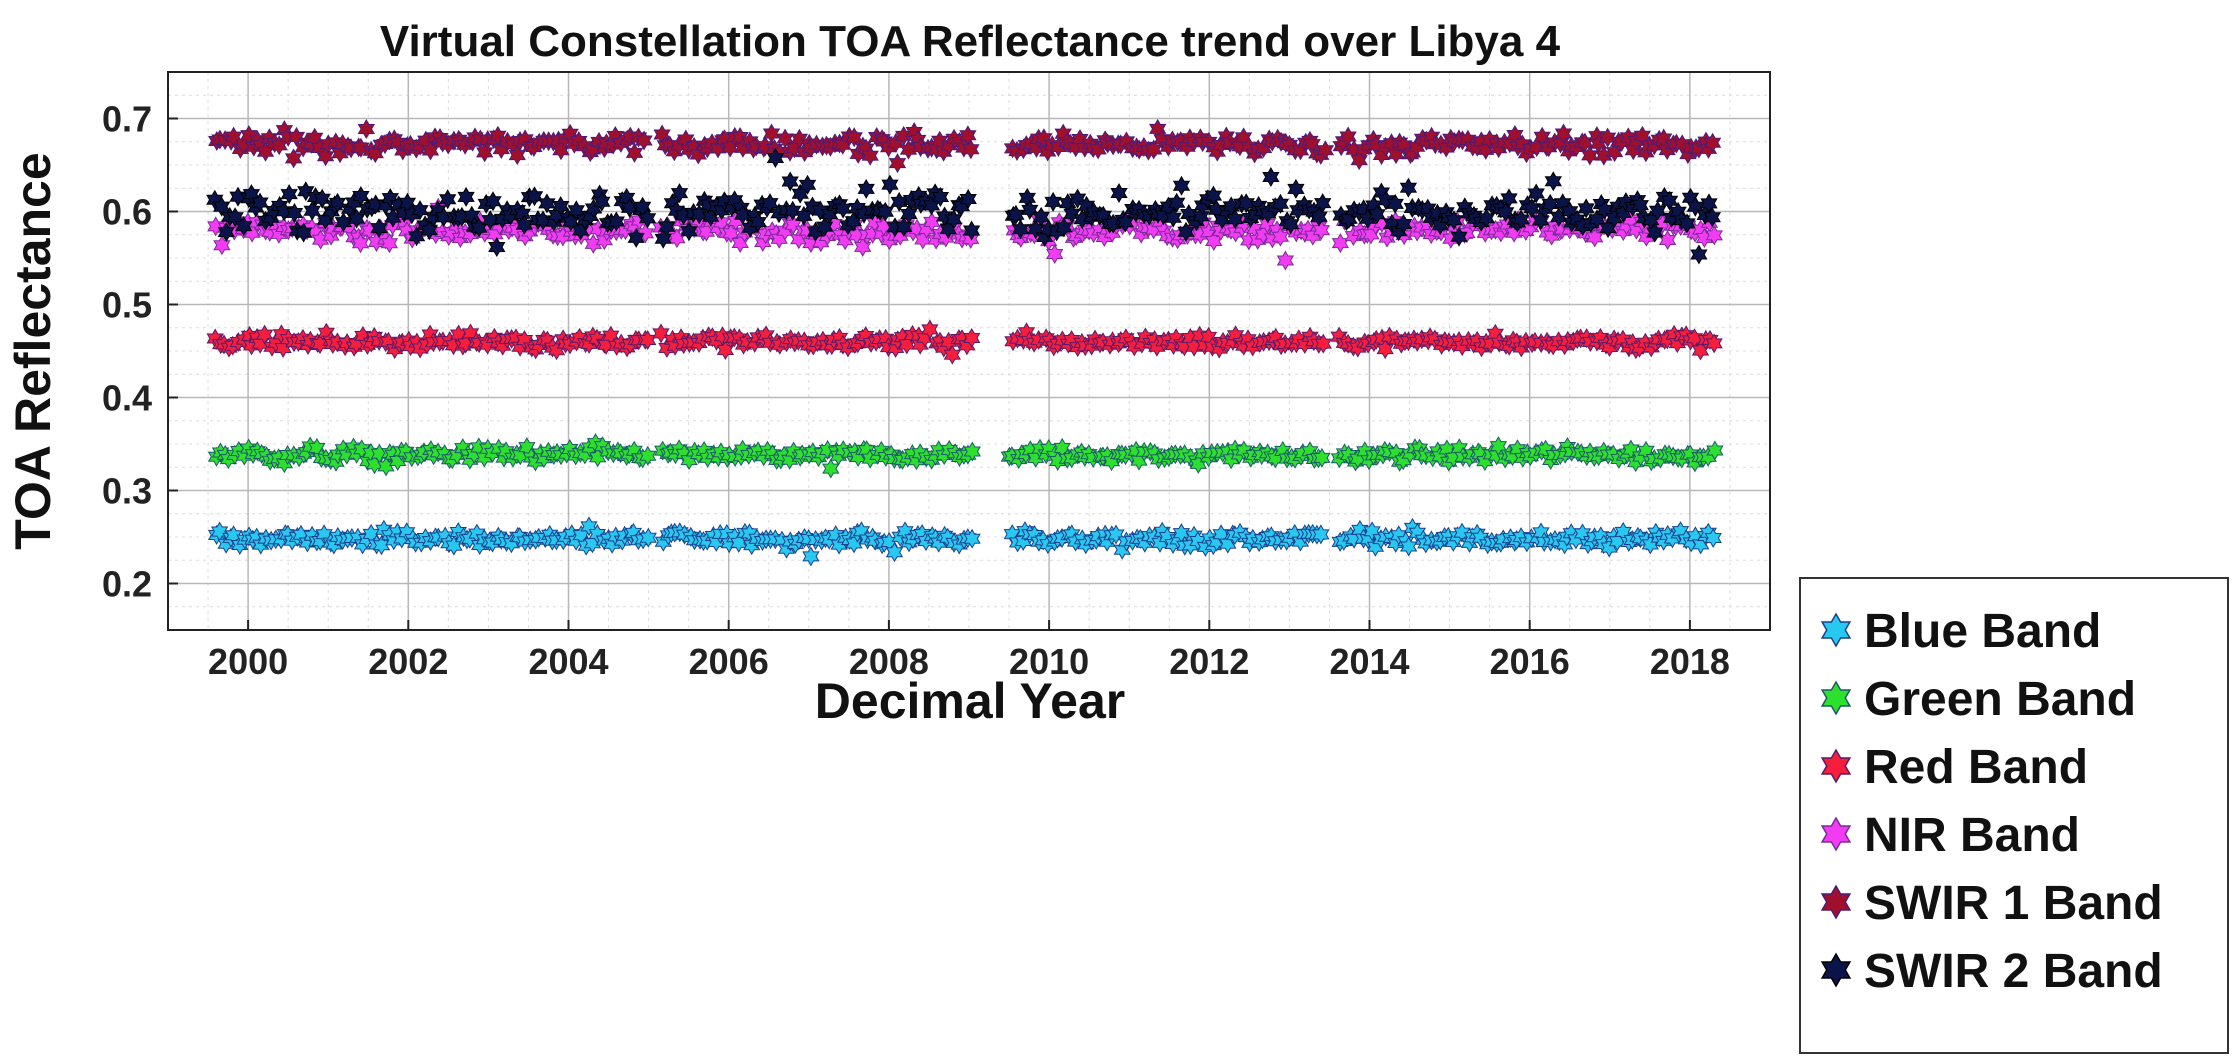 Image resolution: width=2236 pixels, height=1063 pixels. I want to click on x-tick-label: 2010, so click(1049, 661).